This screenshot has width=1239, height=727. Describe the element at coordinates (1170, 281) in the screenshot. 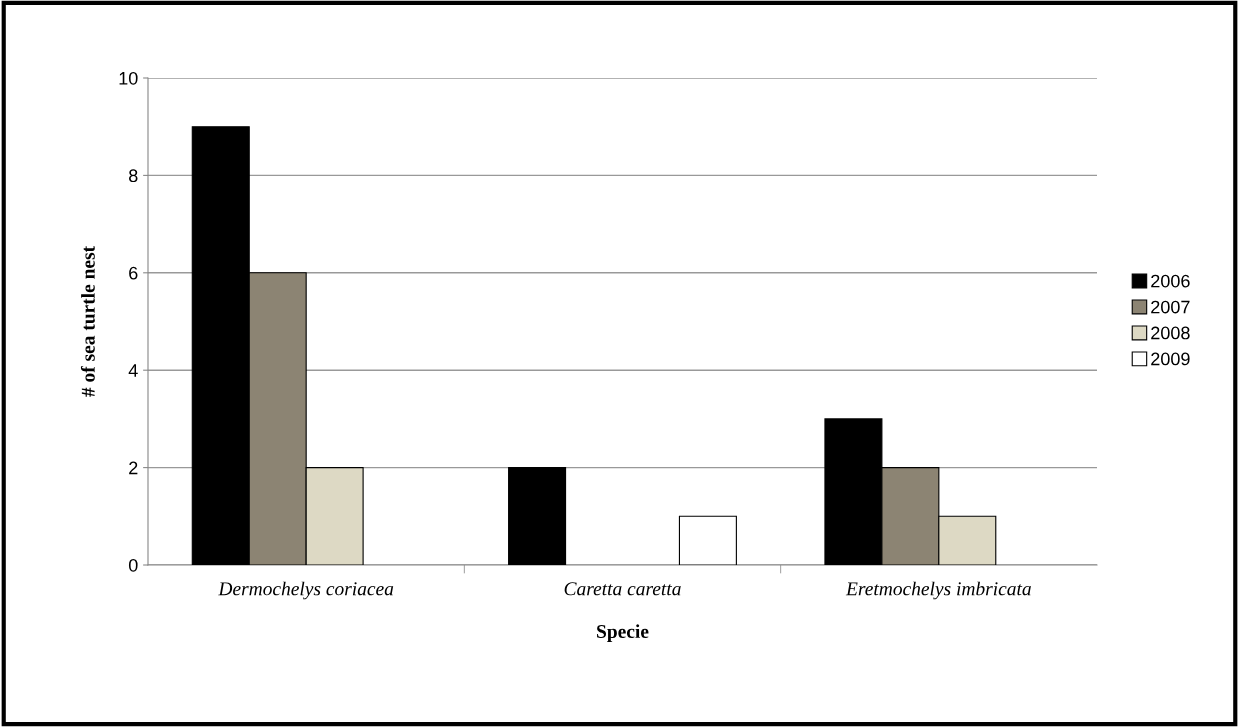

I see `legend-label: 2006` at that location.